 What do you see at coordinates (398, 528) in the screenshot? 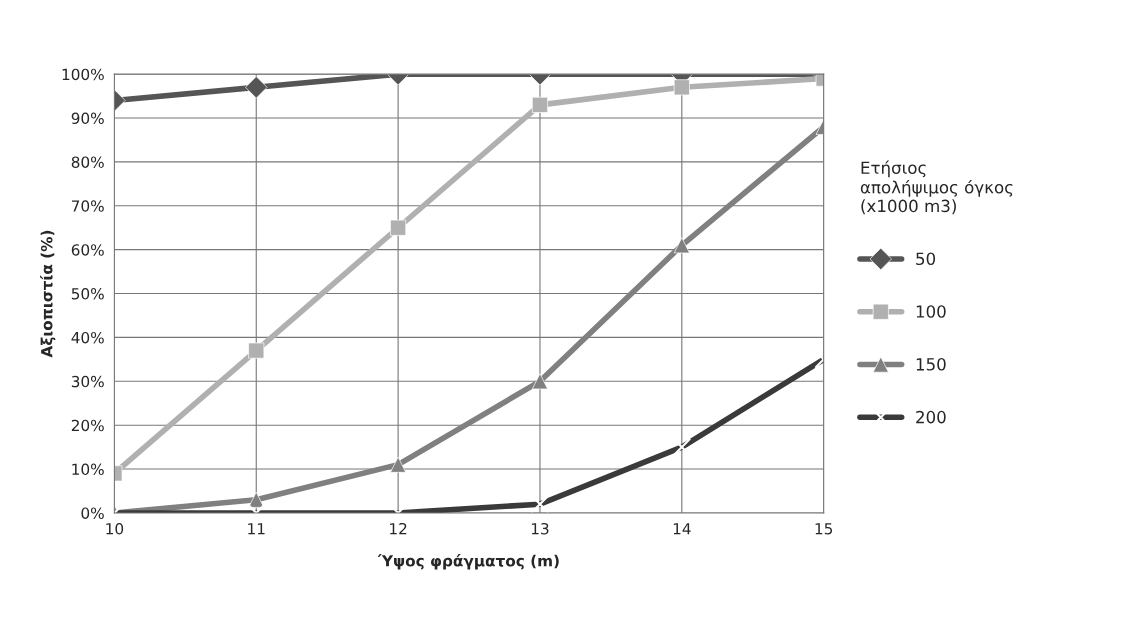
I see `x-tick-label: 12` at bounding box center [398, 528].